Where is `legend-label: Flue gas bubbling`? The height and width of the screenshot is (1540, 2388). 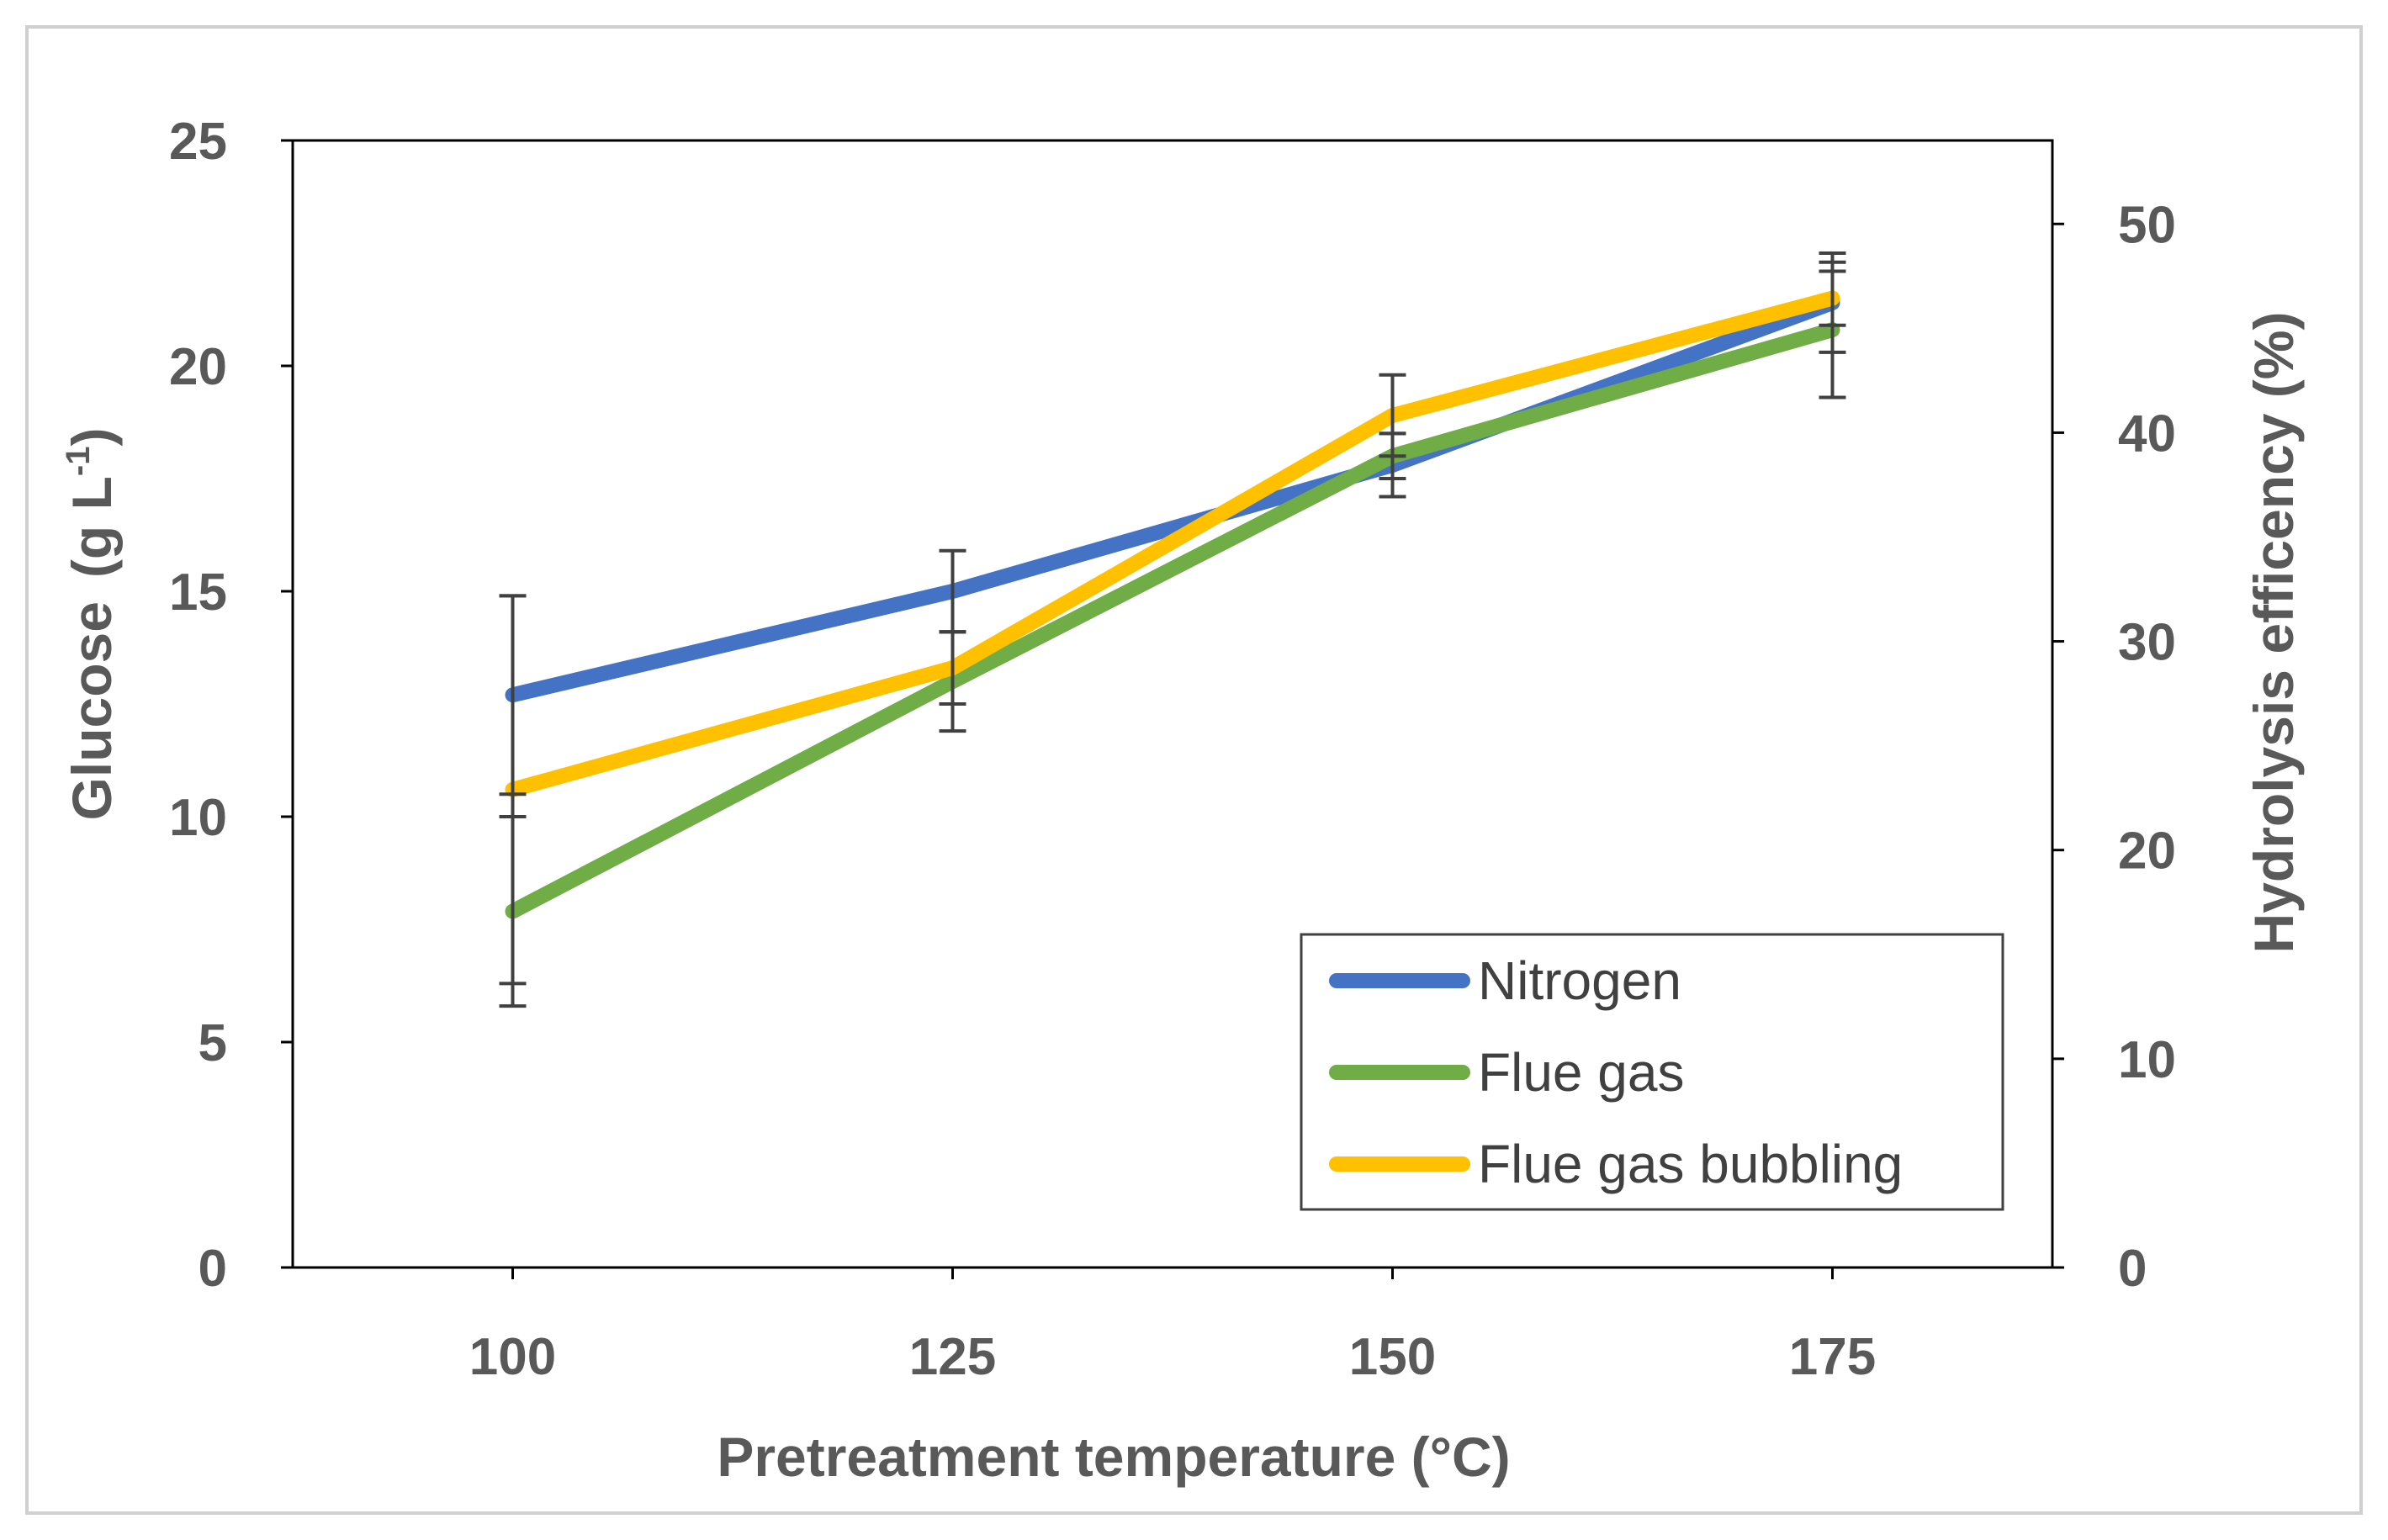
legend-label: Flue gas bubbling is located at coordinates (1690, 1164).